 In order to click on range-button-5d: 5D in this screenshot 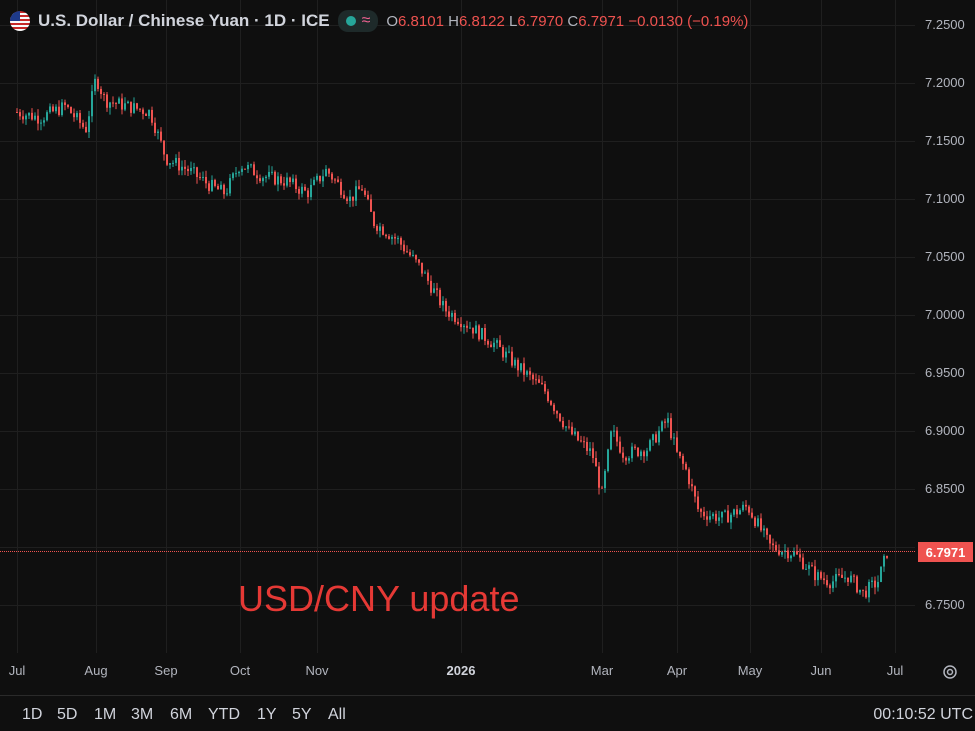, I will do `click(67, 714)`.